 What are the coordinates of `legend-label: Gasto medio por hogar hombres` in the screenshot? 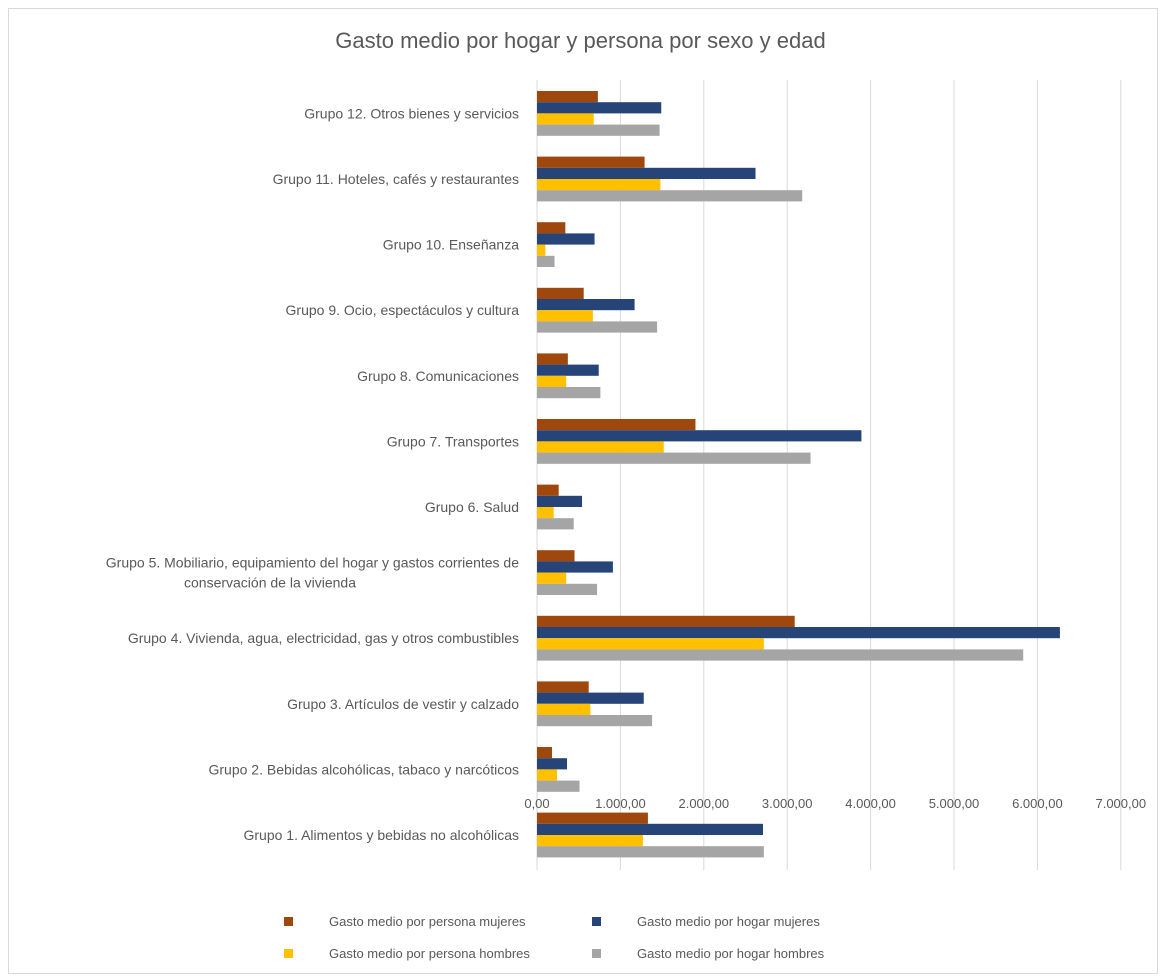 It's located at (731, 953).